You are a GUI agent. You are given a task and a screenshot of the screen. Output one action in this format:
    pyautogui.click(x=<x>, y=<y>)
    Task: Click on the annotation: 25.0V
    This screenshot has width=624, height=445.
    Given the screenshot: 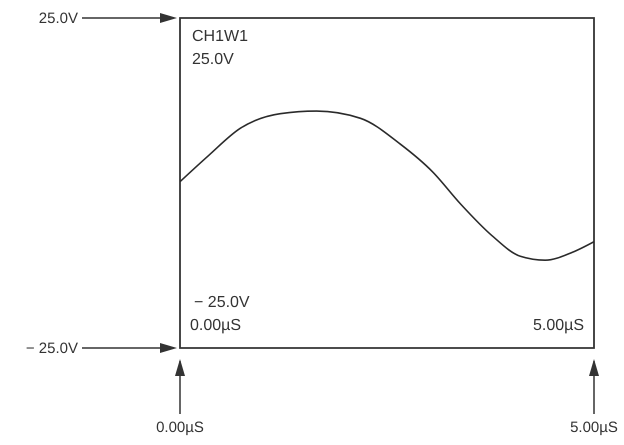 What is the action you would take?
    pyautogui.click(x=213, y=60)
    